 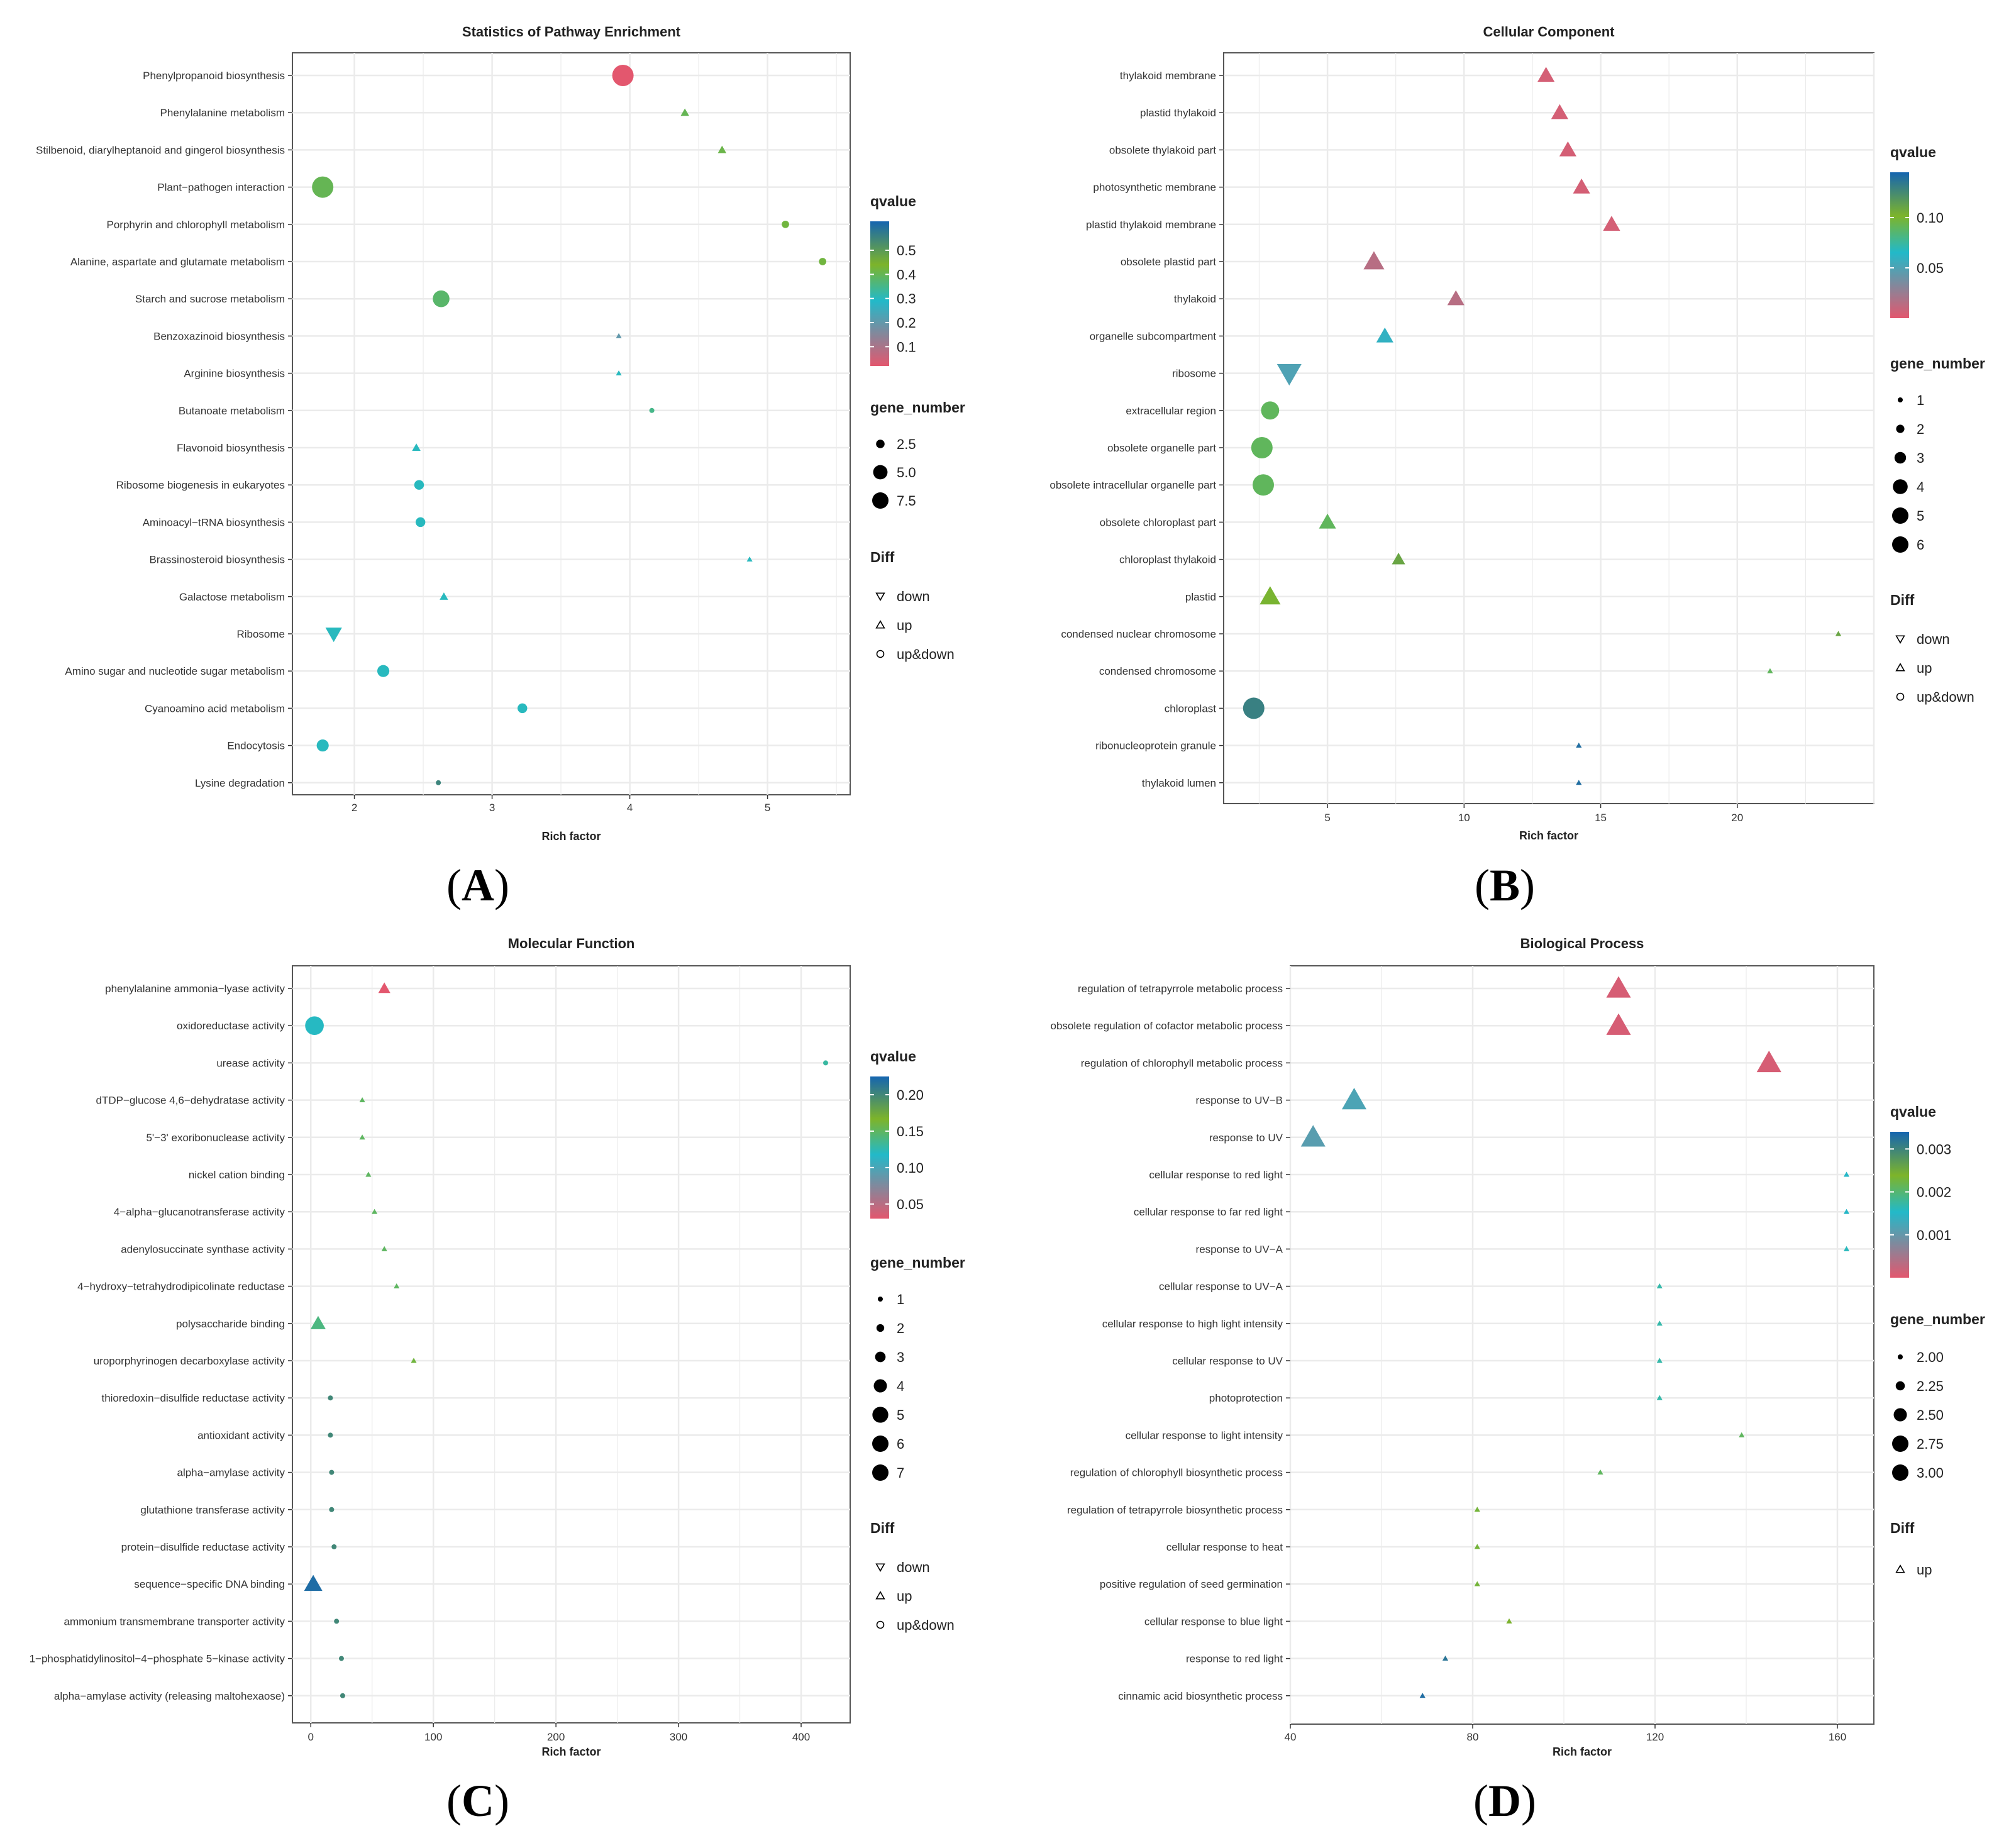 I want to click on category-label: Plant−pathogen interaction, so click(x=221, y=188).